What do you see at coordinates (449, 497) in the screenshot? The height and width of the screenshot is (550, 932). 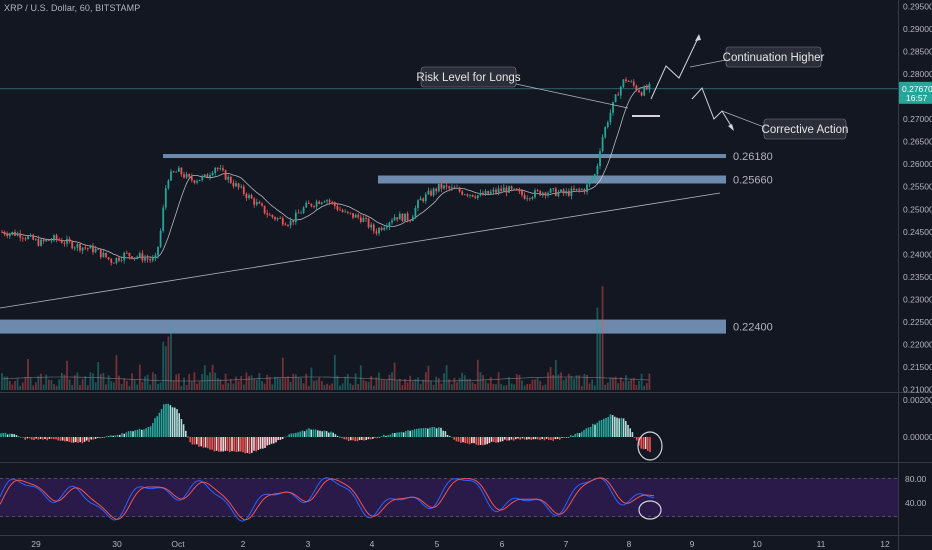 I see `stoch-band` at bounding box center [449, 497].